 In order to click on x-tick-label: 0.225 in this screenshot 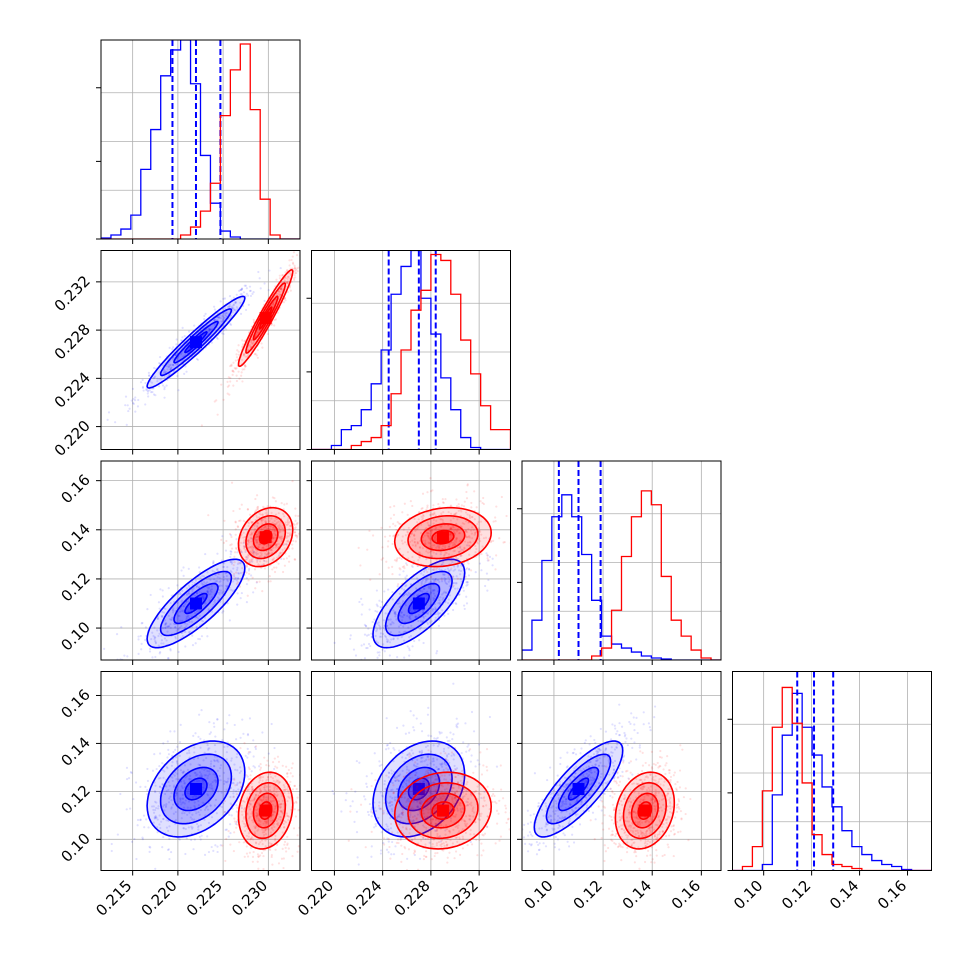, I will do `click(204, 898)`.